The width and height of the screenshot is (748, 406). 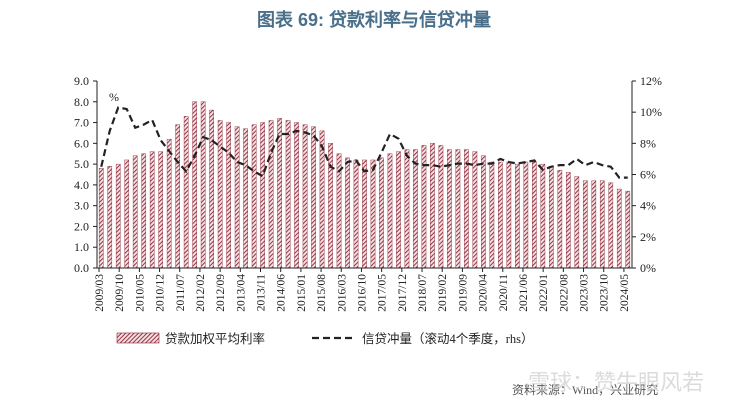 I want to click on source-text: 资料来源：Wind，兴业研究, so click(x=585, y=389).